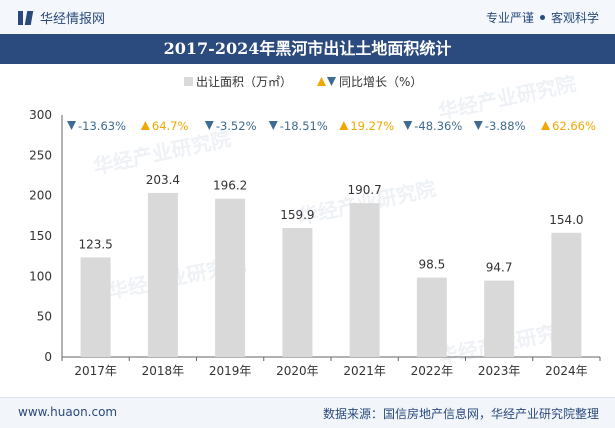 The image size is (615, 428). I want to click on y-tick-label: 0, so click(48, 357).